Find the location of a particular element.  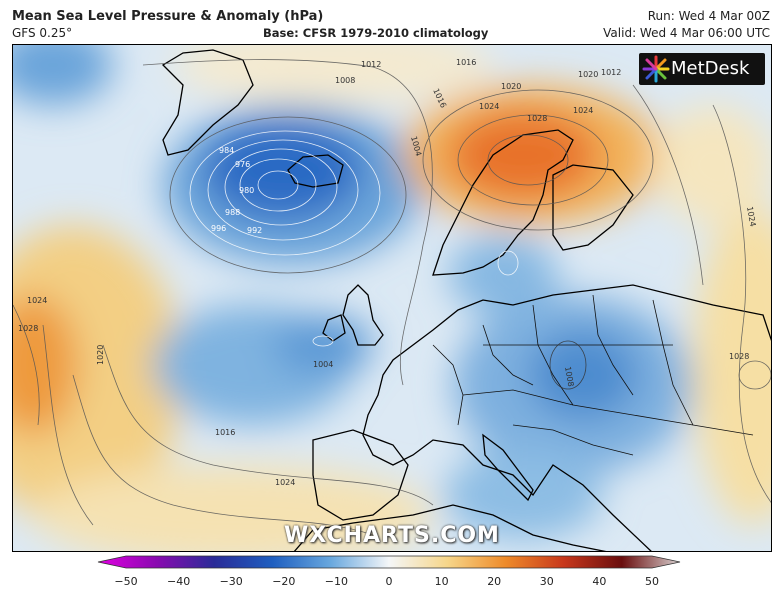

colorbar-strip is located at coordinates (389, 562).